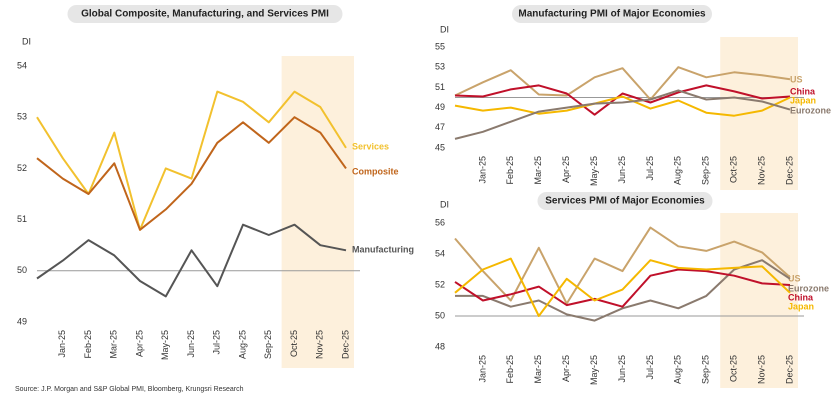 The image size is (840, 407). I want to click on series-label: Manufacturing, so click(383, 249).